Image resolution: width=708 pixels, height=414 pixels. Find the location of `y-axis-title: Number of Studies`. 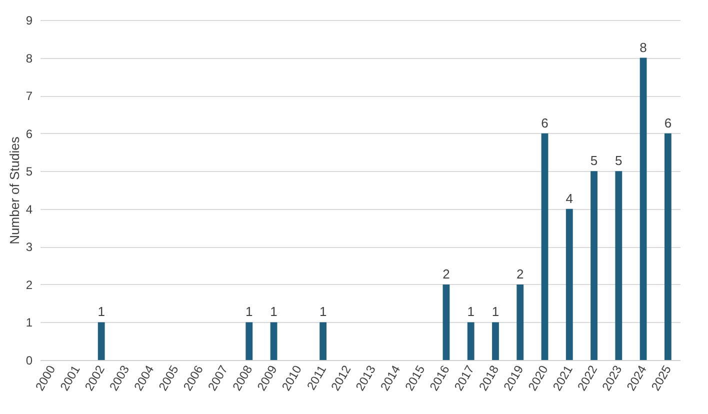

y-axis-title: Number of Studies is located at coordinates (14, 190).